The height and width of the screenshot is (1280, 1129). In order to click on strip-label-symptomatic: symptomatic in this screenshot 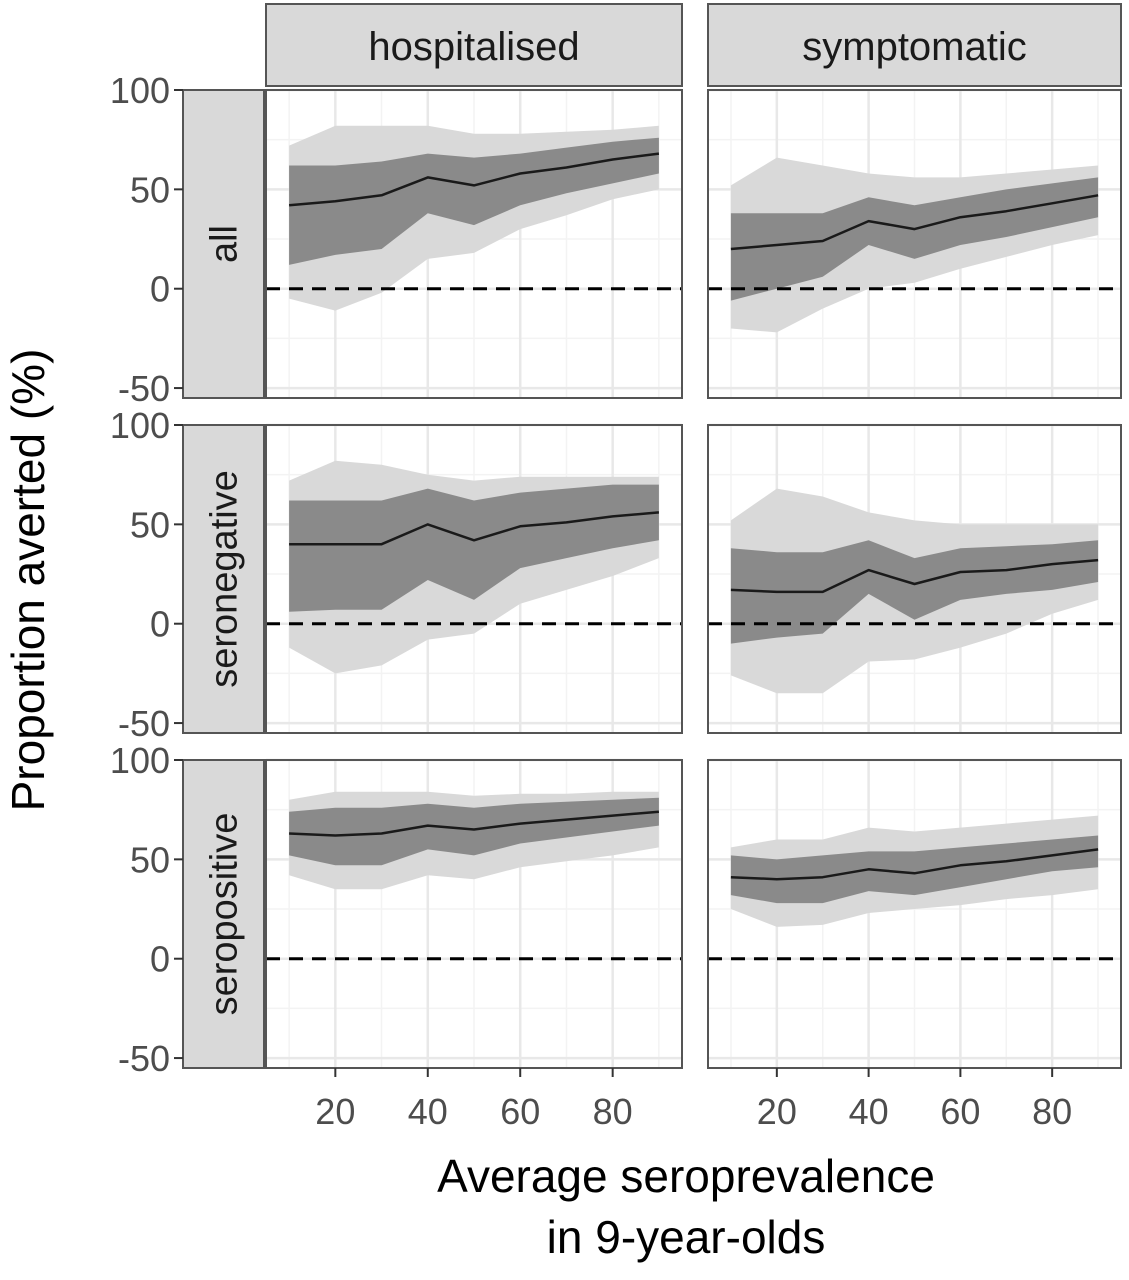, I will do `click(914, 47)`.